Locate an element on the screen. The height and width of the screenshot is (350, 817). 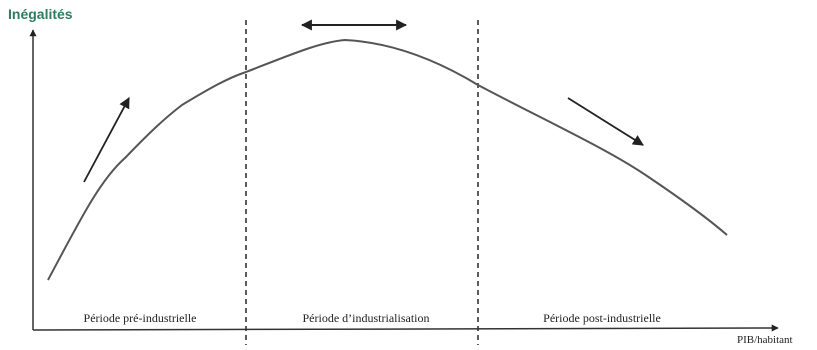
x-axis-label: PIB/habitant is located at coordinates (765, 340).